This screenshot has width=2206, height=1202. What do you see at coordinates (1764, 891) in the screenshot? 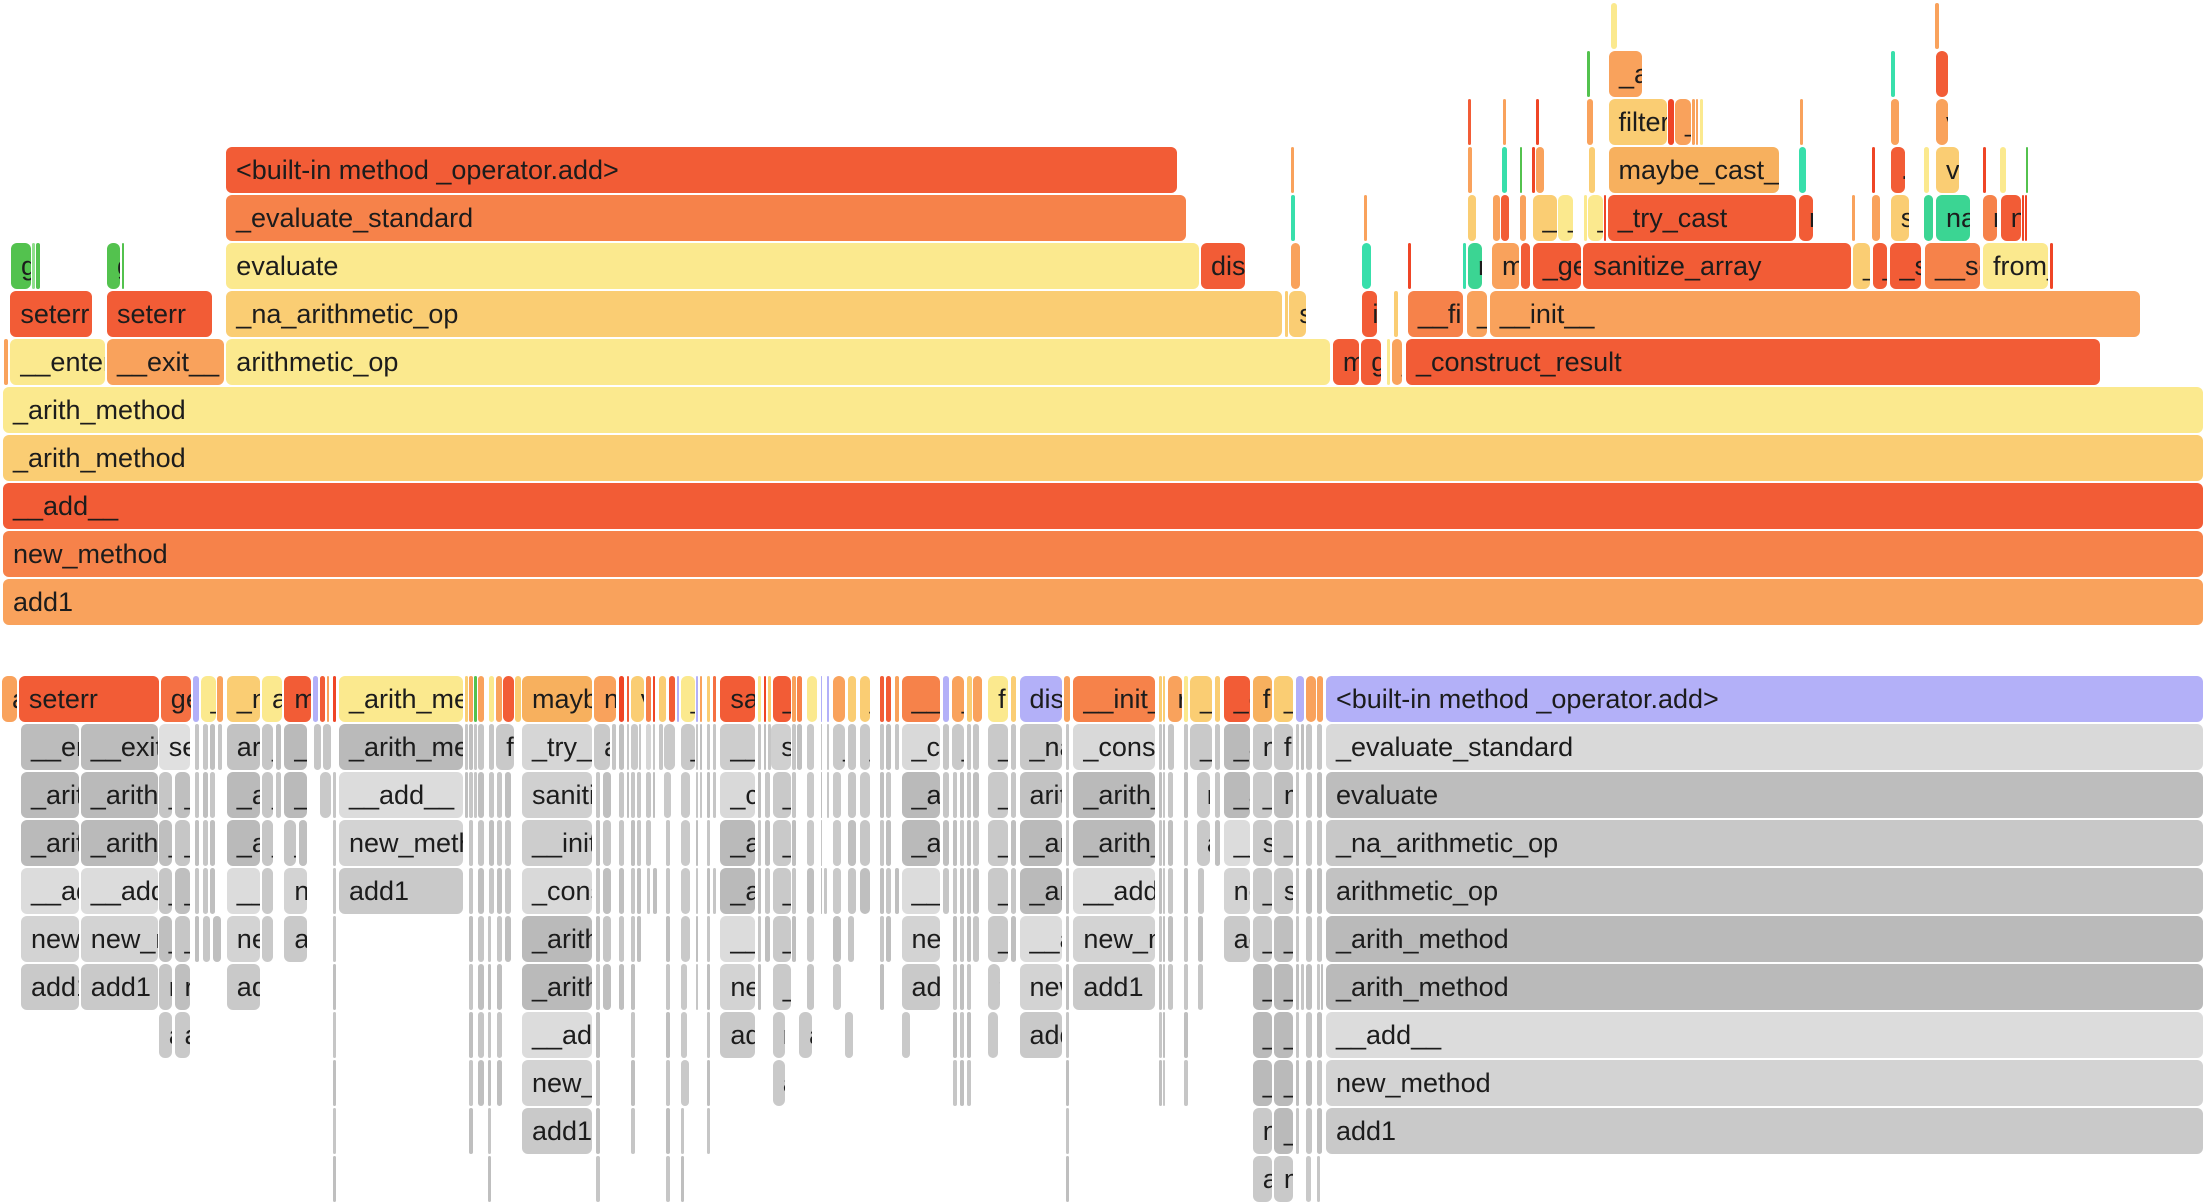
I see `frame-arithmetic_op: arithmetic_op` at bounding box center [1764, 891].